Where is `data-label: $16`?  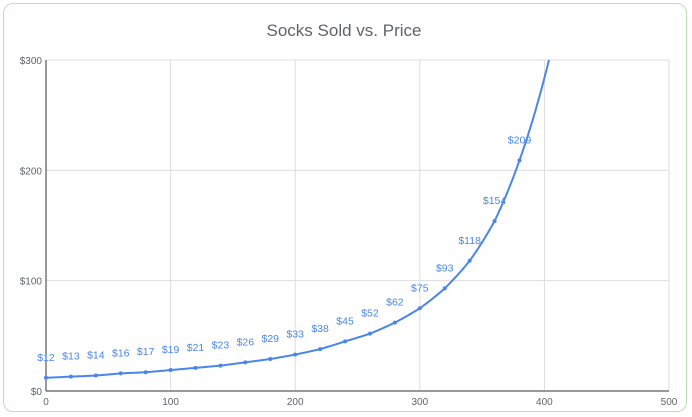
data-label: $16 is located at coordinates (121, 353).